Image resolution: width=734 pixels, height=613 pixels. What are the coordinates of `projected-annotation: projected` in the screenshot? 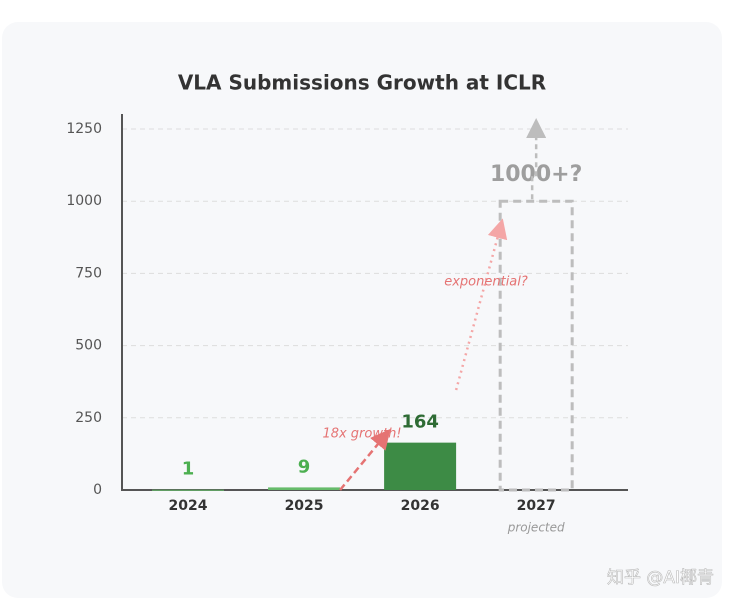 It's located at (536, 528).